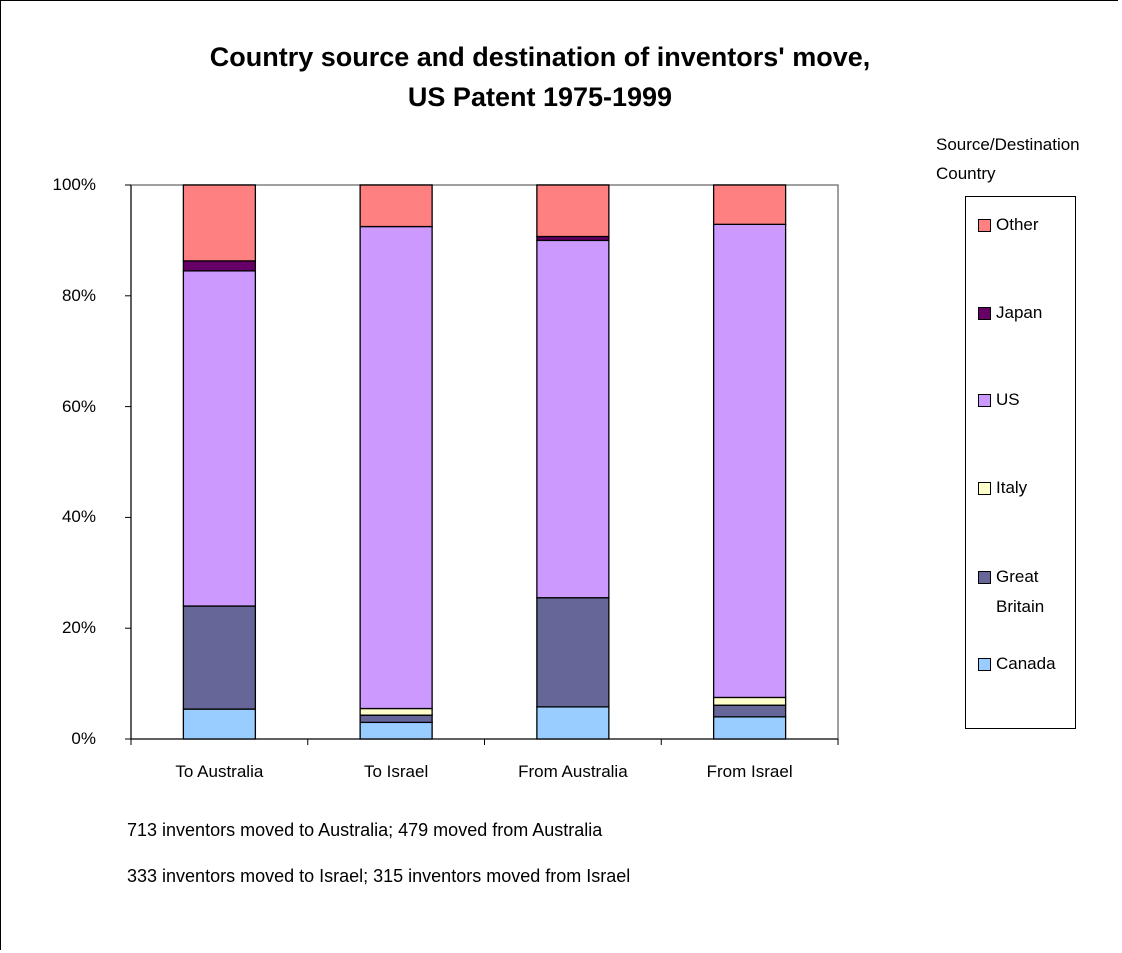  Describe the element at coordinates (984, 664) in the screenshot. I see `legend-swatch-canada` at that location.